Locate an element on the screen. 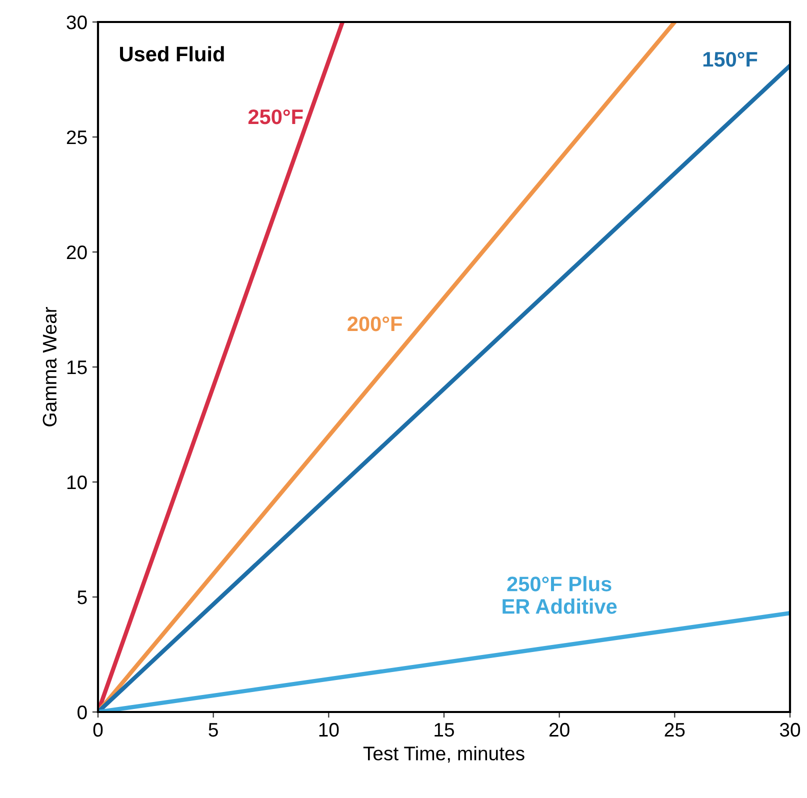 Image resolution: width=807 pixels, height=798 pixels. y-tick-label: 0 is located at coordinates (82, 712).